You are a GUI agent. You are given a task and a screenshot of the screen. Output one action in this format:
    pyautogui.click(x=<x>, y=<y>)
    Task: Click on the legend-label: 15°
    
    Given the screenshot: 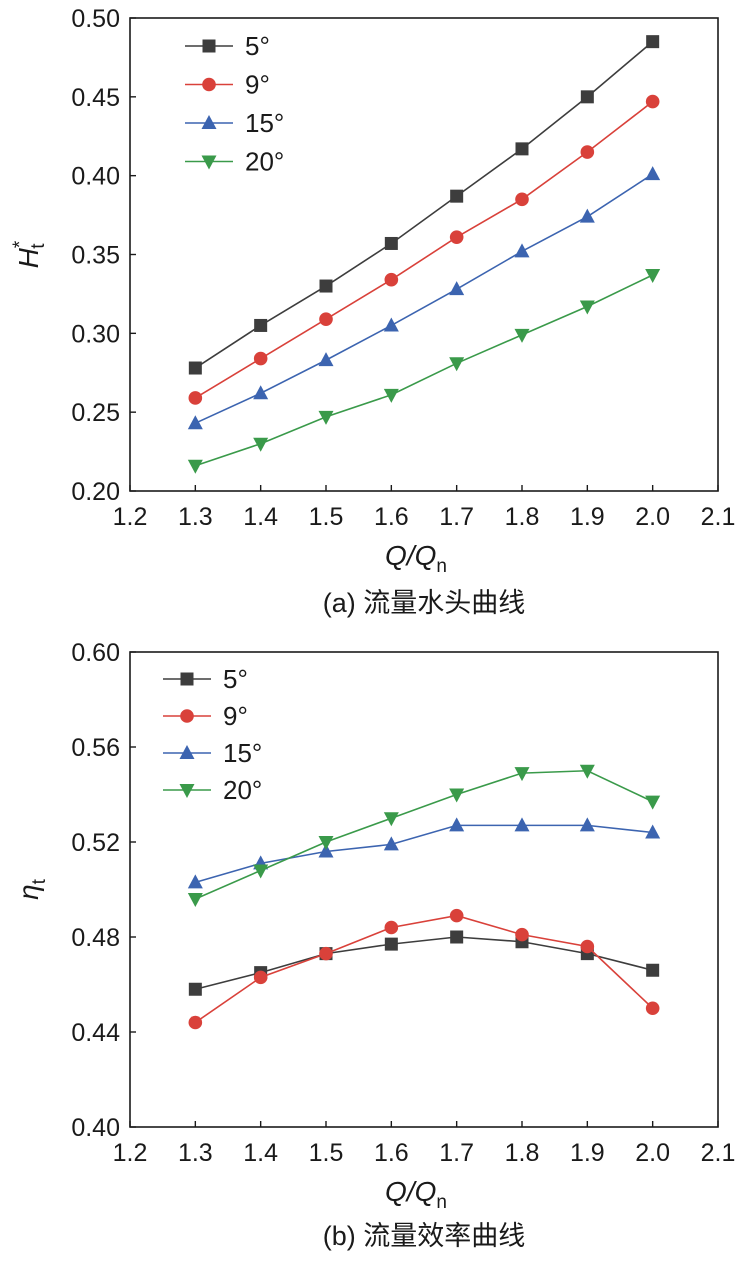 What is the action you would take?
    pyautogui.click(x=264, y=123)
    